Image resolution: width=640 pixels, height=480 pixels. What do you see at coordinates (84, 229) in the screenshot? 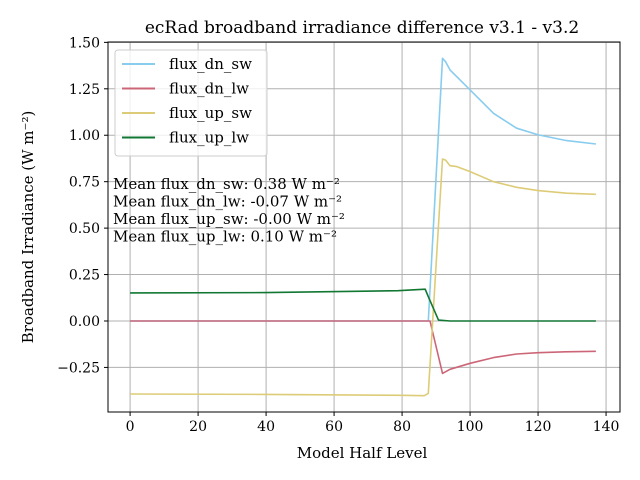
I see `y-tick-label: 0.50` at bounding box center [84, 229].